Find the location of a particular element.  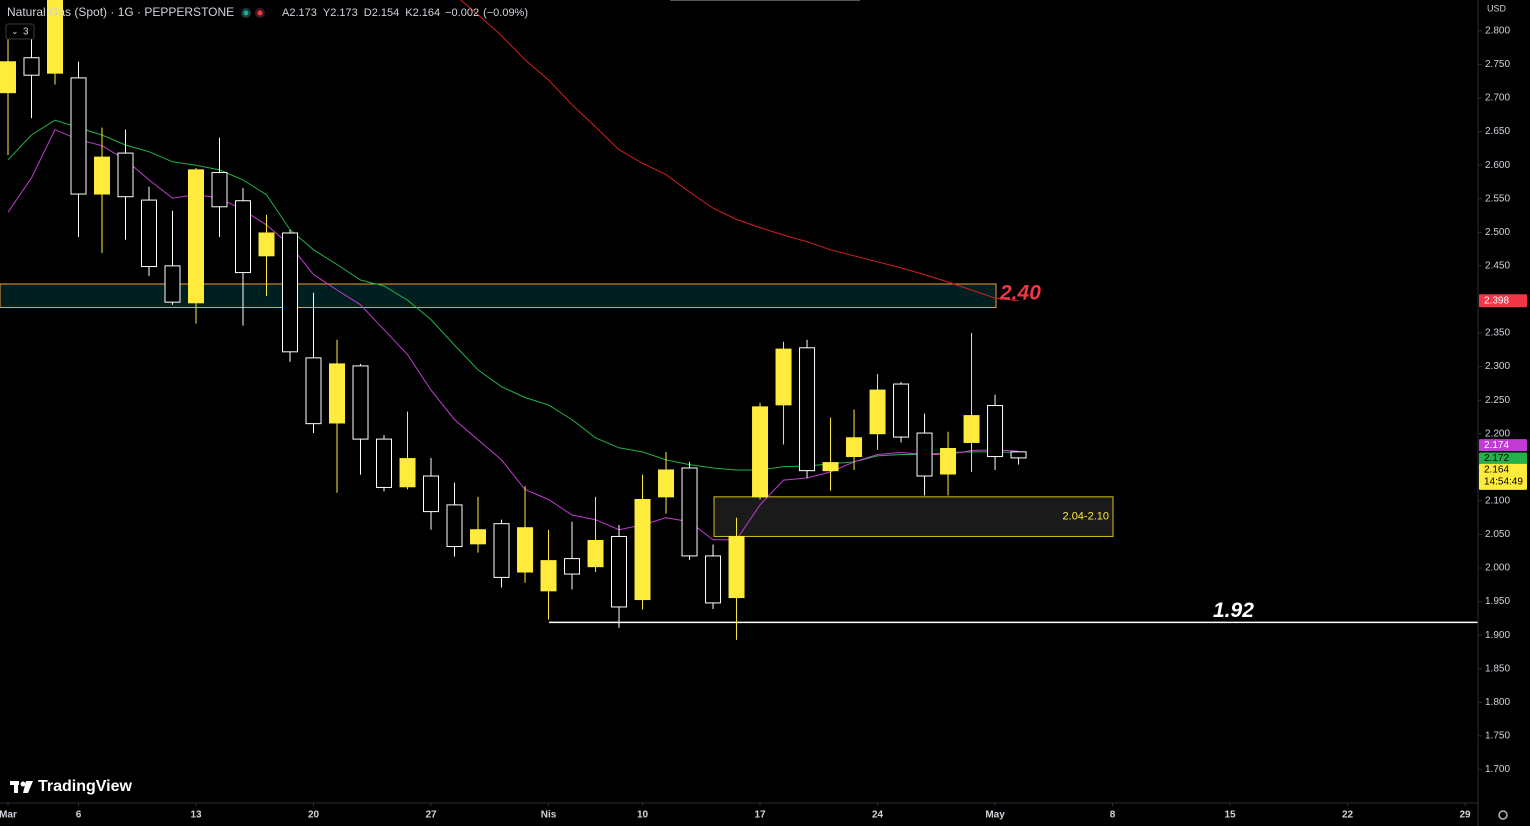

symbol-title: Natural Gas (Spot) · 1G · PEPPERSTONE is located at coordinates (120, 12).